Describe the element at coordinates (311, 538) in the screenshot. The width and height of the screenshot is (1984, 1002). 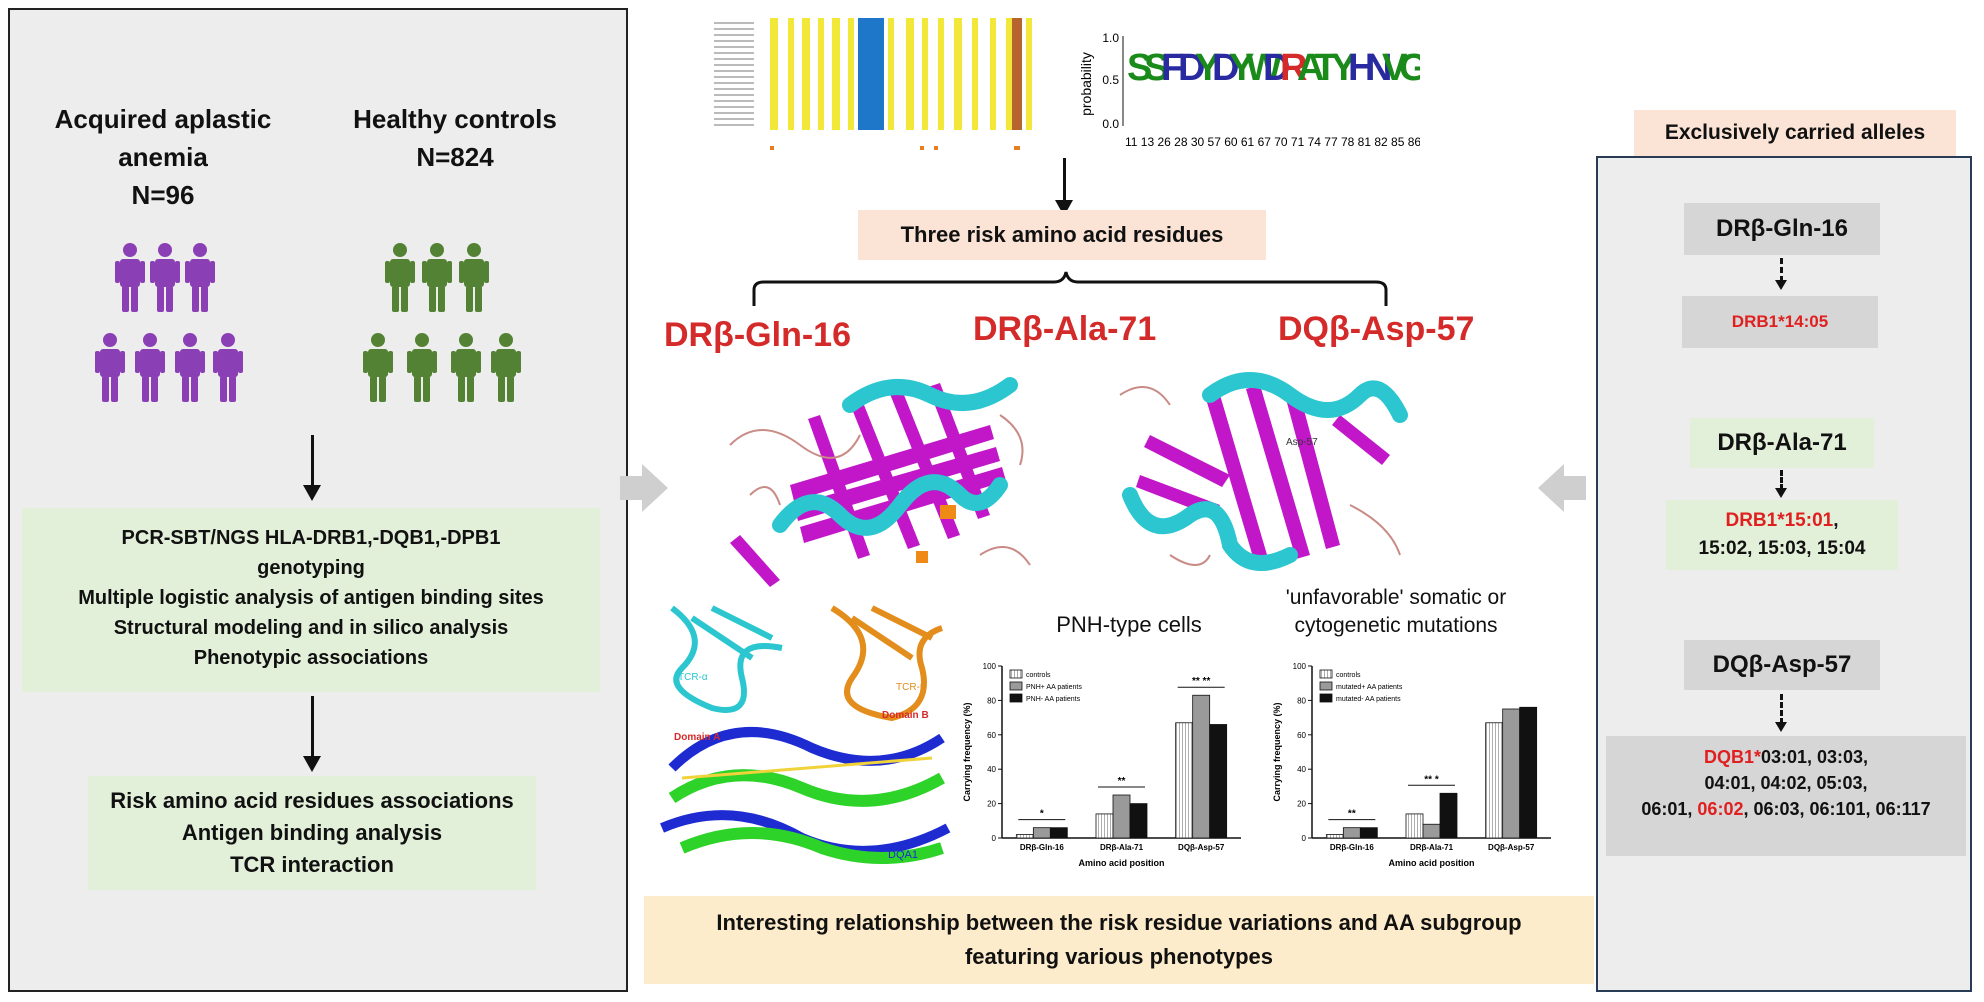
I see `method-line: PCR-SBT/NGS HLA-DRB1,-DQB1,-DPB1` at that location.